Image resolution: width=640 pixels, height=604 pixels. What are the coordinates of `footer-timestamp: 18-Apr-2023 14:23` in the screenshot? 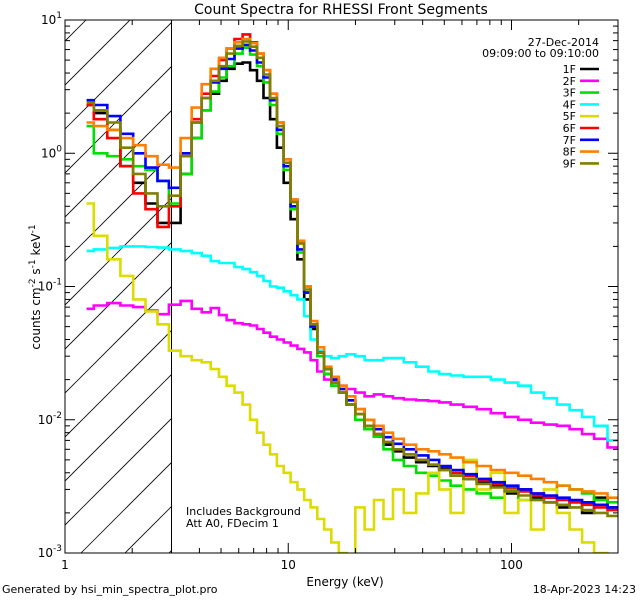 It's located at (584, 589).